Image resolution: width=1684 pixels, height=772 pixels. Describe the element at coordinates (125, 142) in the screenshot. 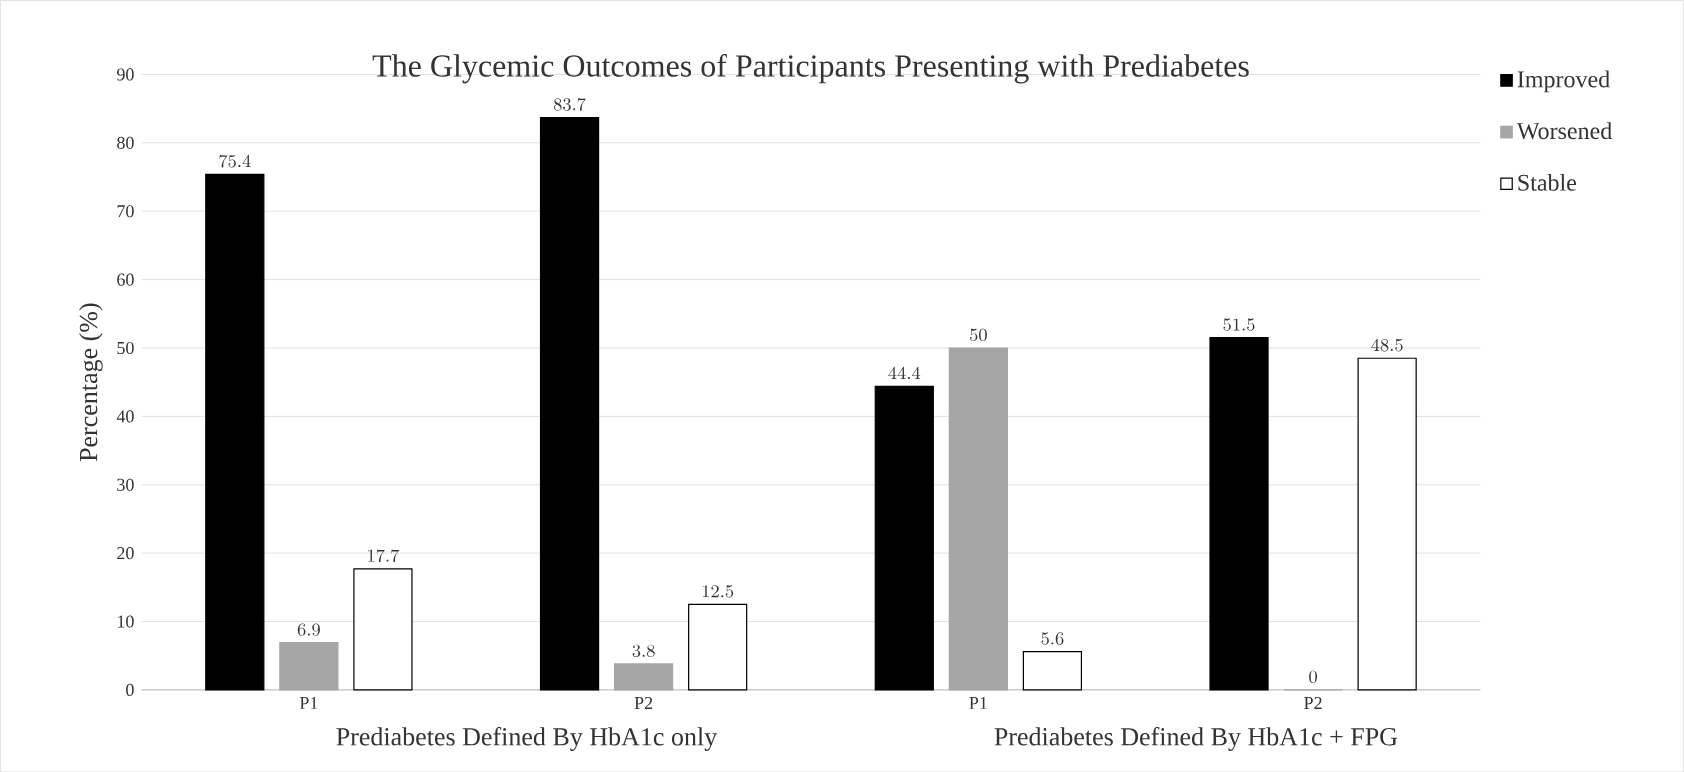

I see `y-tick-label: 80` at that location.